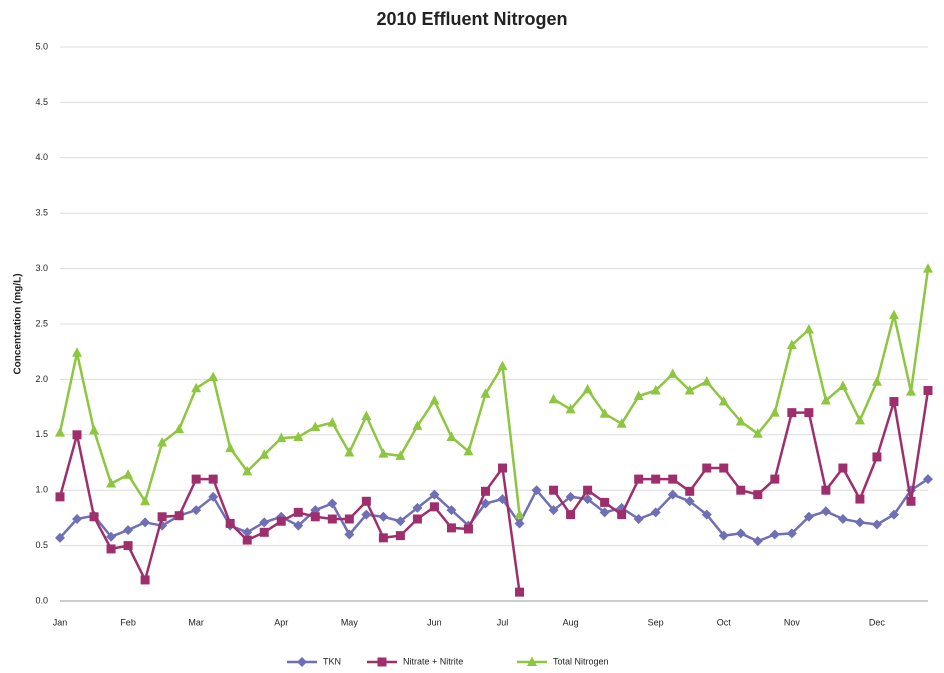 The image size is (944, 673). What do you see at coordinates (656, 622) in the screenshot?
I see `x-tick-label: Sep` at bounding box center [656, 622].